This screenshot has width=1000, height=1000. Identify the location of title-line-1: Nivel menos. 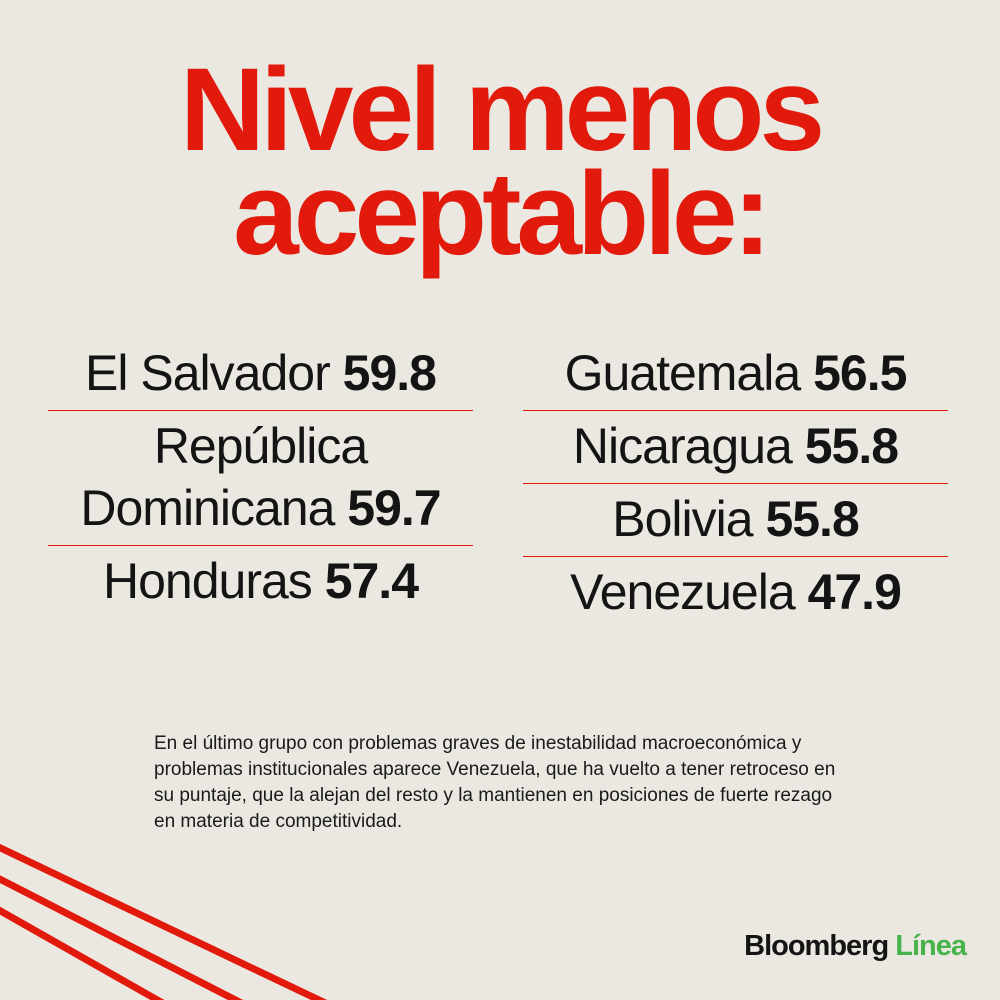
(502, 110).